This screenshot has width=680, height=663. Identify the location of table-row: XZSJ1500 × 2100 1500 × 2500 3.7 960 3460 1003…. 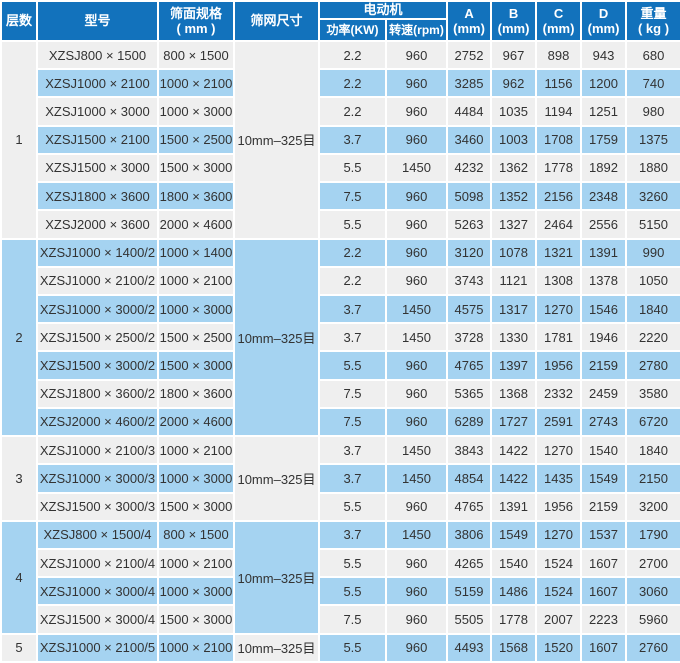
(340, 139).